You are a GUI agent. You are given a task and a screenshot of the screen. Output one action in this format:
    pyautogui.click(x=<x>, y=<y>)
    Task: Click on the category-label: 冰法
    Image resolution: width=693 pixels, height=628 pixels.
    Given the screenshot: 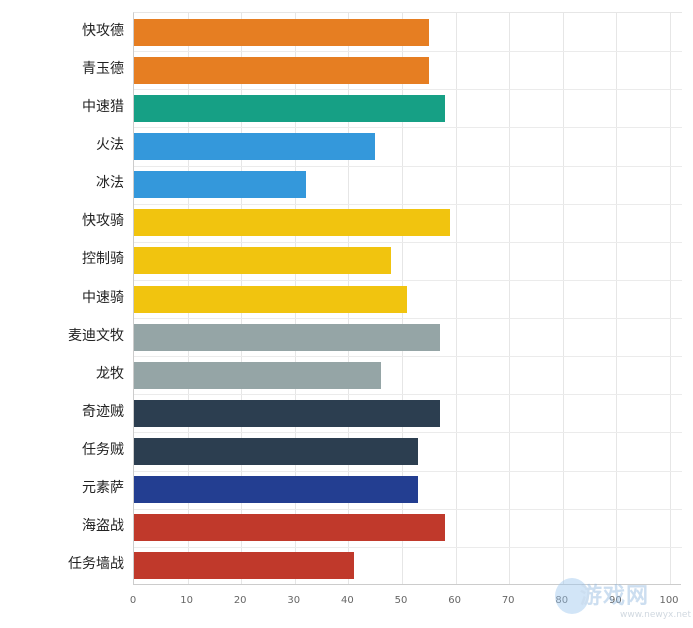 What is the action you would take?
    pyautogui.click(x=110, y=183)
    